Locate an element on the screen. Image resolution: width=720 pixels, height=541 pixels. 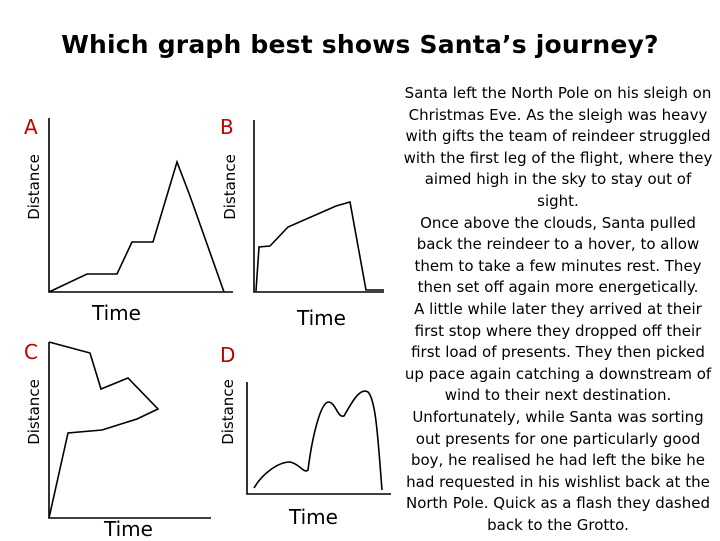
graph-d-axes is located at coordinates (319, 438).